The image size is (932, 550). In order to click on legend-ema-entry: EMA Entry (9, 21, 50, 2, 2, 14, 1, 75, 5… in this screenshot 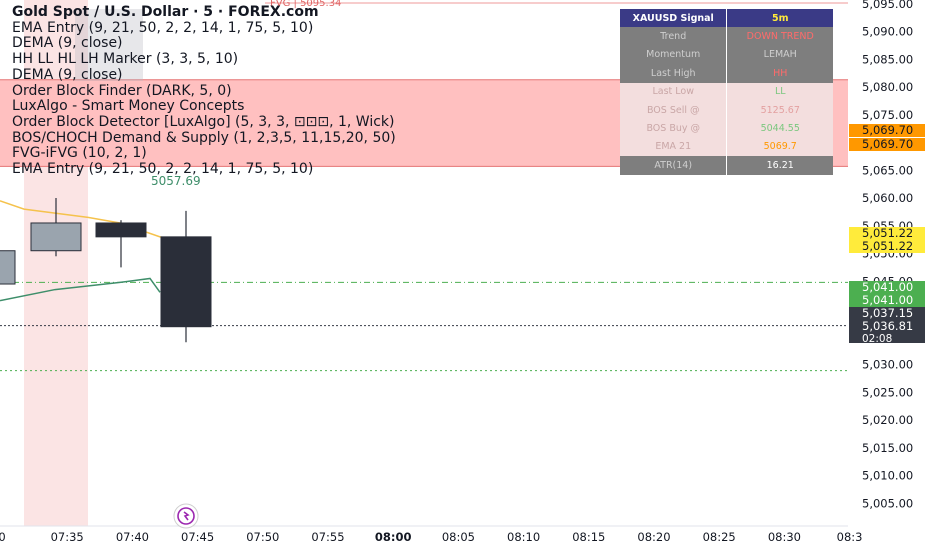, I will do `click(163, 27)`.